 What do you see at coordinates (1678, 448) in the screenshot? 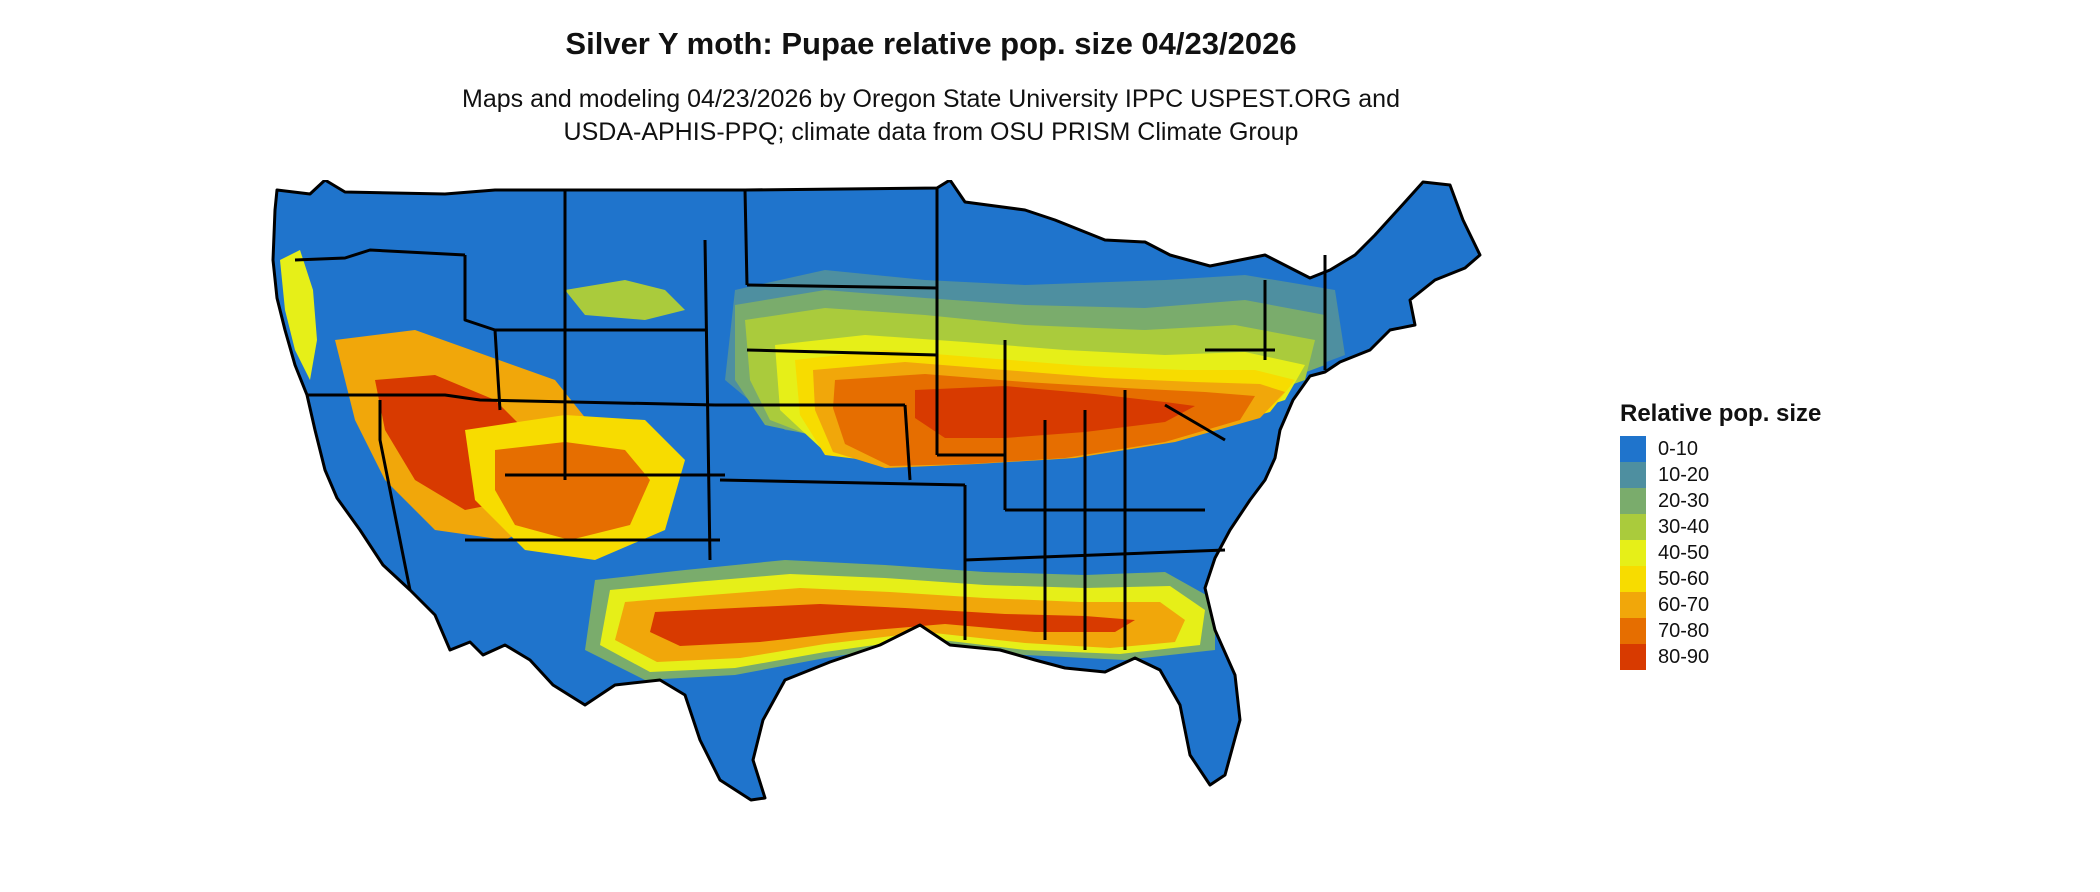
I see `legend-label: 0-10` at bounding box center [1678, 448].